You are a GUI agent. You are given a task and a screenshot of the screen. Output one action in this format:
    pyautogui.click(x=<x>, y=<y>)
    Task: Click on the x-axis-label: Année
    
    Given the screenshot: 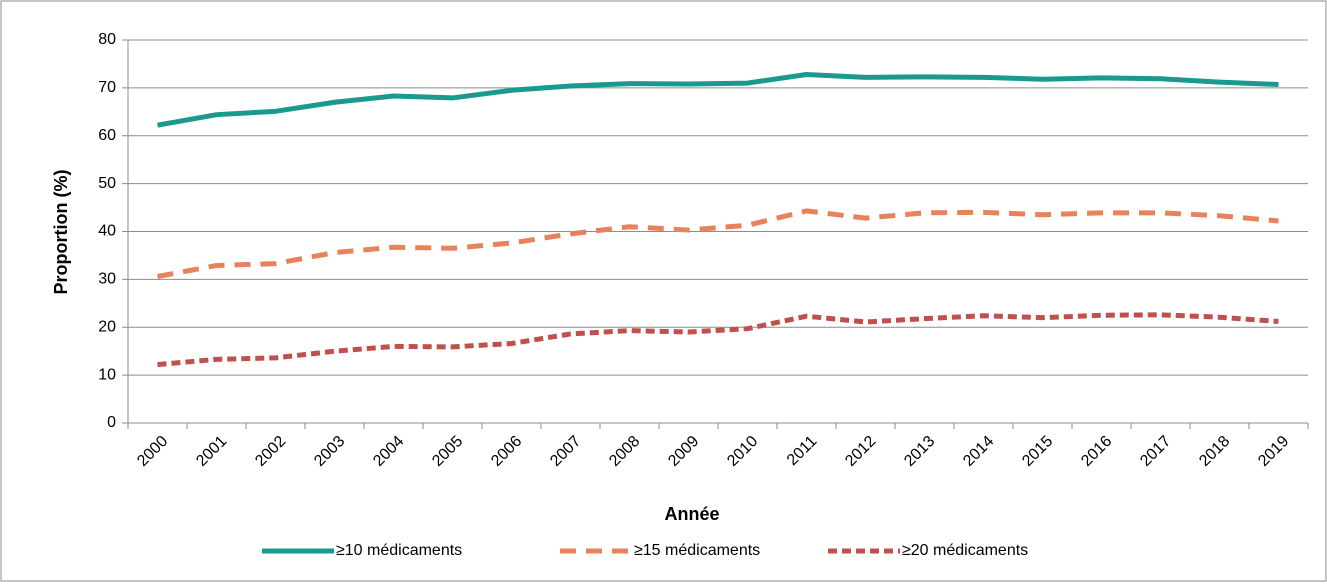 What is the action you would take?
    pyautogui.click(x=691, y=514)
    